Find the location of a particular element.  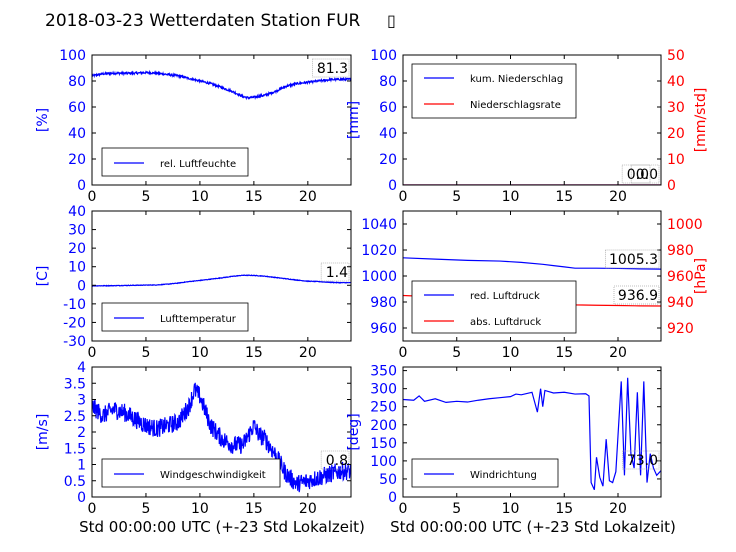

value-annotation: 1.4 is located at coordinates (337, 273).